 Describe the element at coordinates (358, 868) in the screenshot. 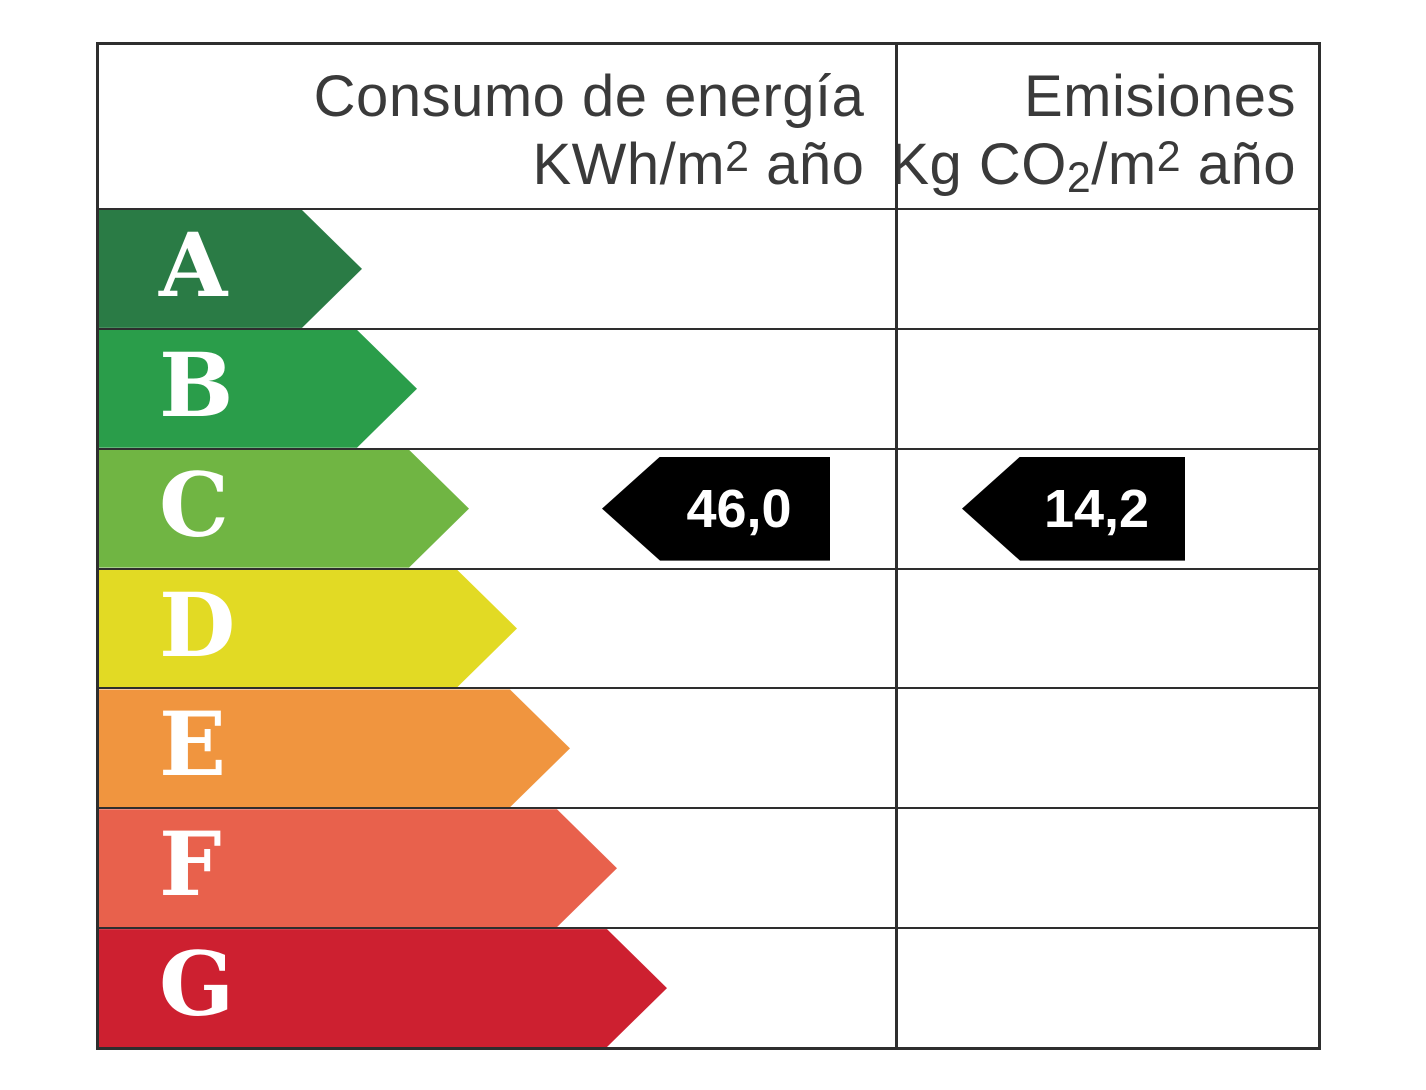

I see `rating-bar-f: F` at that location.